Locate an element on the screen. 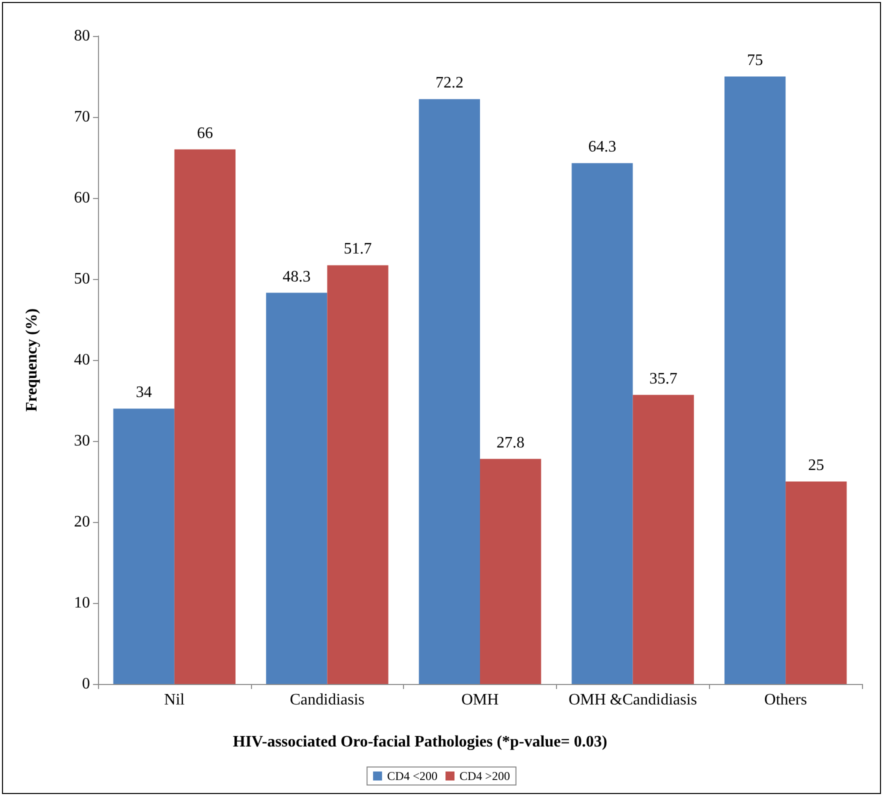 Image resolution: width=885 pixels, height=798 pixels. y-axis-title: Frequency (%) is located at coordinates (32, 360).